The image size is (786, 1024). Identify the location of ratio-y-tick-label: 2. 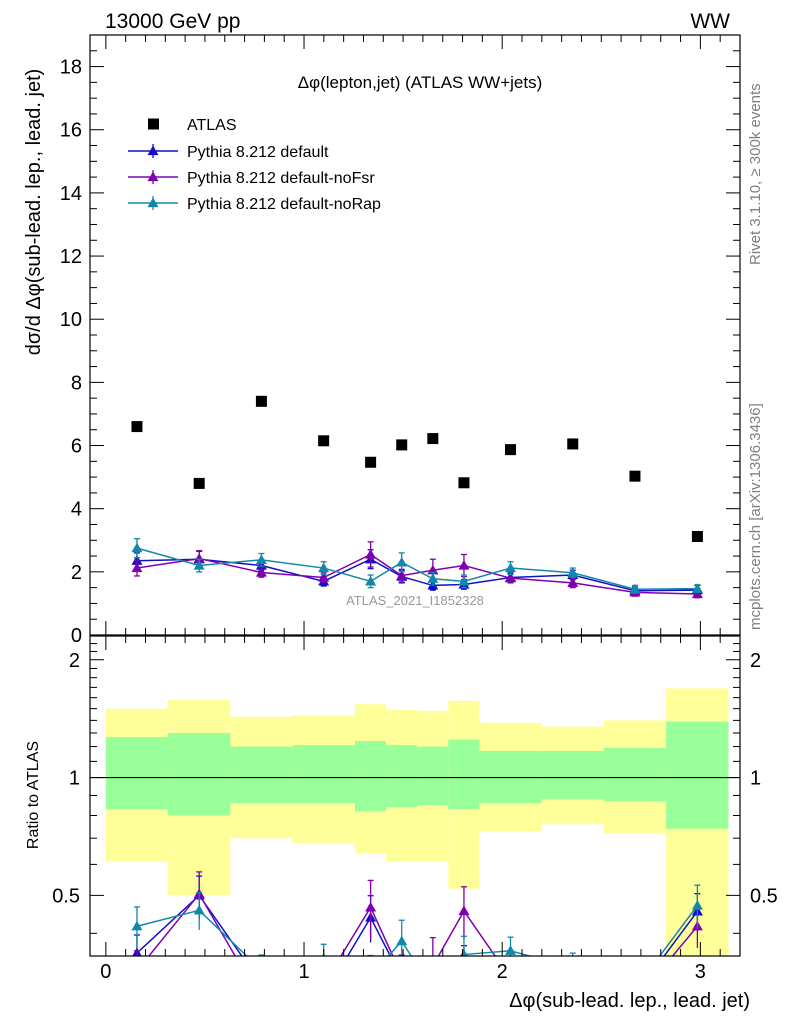
(74, 661).